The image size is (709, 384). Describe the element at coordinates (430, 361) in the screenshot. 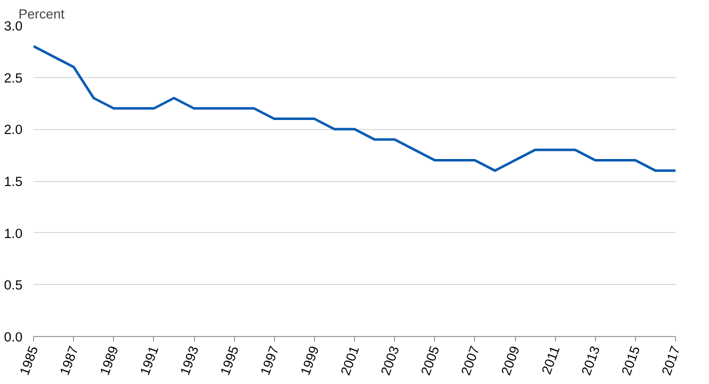

I see `x-tick-label: 2005` at that location.